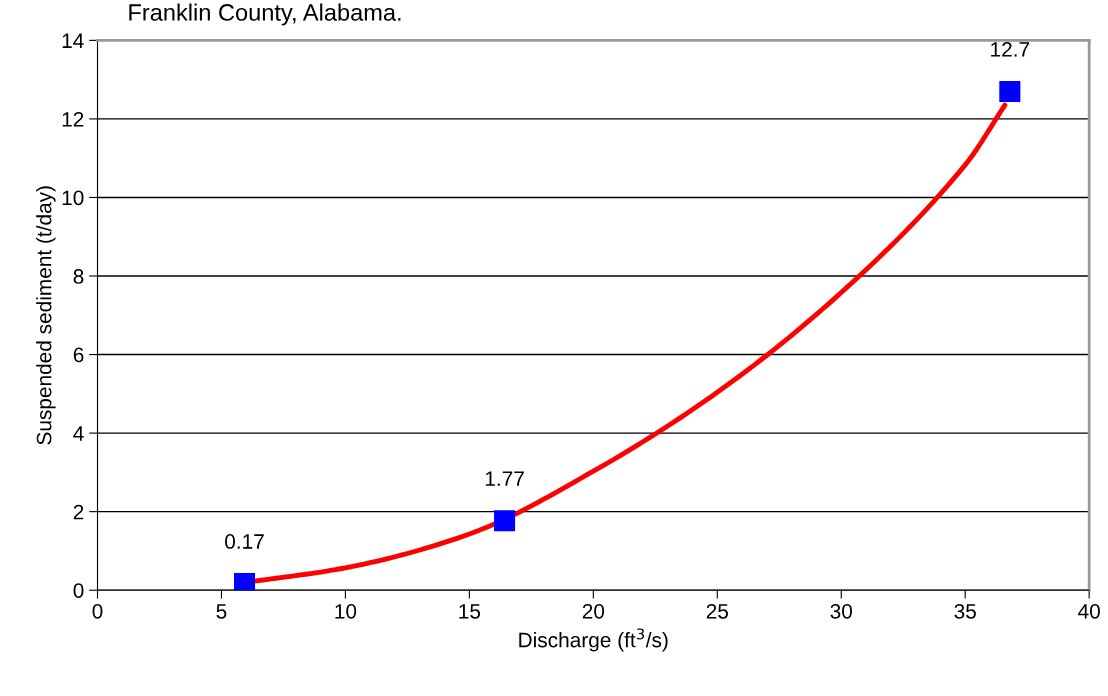  What do you see at coordinates (78, 355) in the screenshot?
I see `y-tick-label: 6` at bounding box center [78, 355].